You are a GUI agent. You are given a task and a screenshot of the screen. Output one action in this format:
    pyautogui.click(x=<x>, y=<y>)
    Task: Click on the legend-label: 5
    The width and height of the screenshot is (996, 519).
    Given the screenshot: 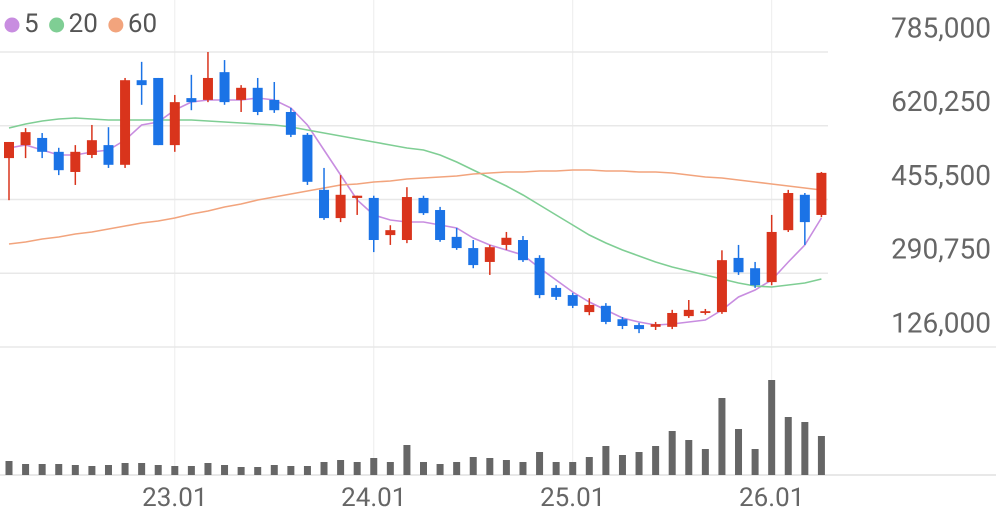 What is the action you would take?
    pyautogui.click(x=31, y=24)
    